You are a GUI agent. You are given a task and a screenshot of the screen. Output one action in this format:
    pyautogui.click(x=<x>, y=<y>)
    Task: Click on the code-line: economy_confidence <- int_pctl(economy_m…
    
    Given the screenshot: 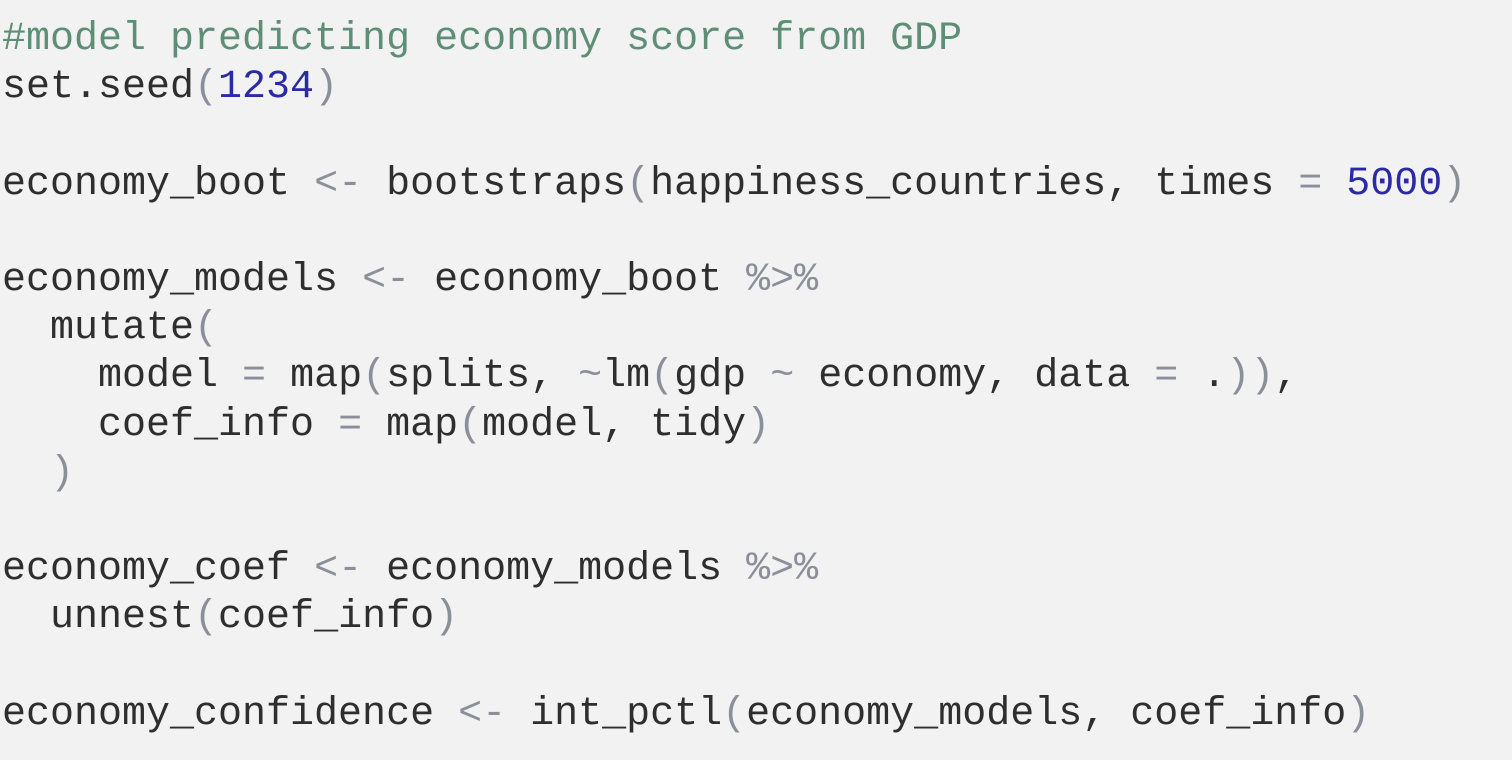 What is the action you would take?
    pyautogui.click(x=757, y=715)
    